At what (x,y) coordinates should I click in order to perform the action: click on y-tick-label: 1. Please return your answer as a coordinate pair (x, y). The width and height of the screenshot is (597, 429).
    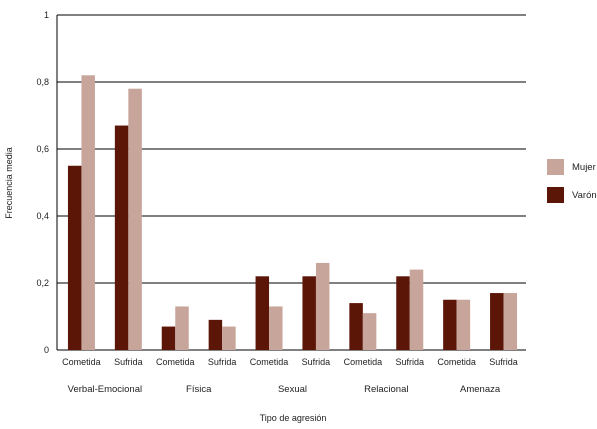
    Looking at the image, I should click on (46, 15).